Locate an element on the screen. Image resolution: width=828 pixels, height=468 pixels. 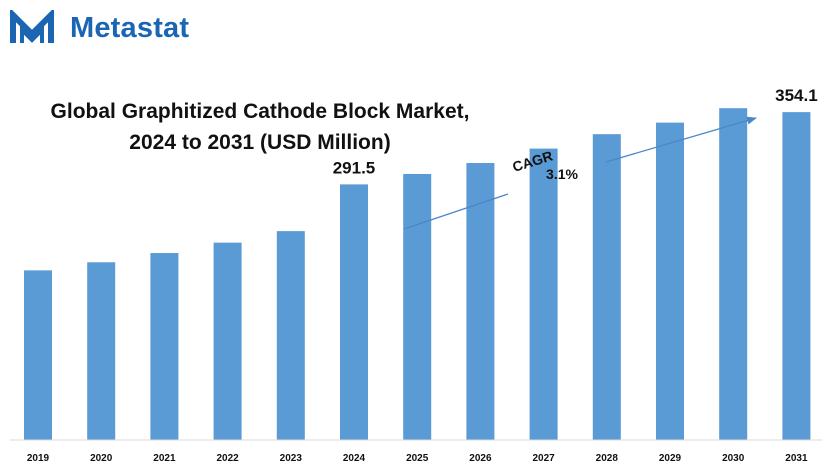
chart-title-line-1: Global Graphitized Cathode Block Market, is located at coordinates (260, 111).